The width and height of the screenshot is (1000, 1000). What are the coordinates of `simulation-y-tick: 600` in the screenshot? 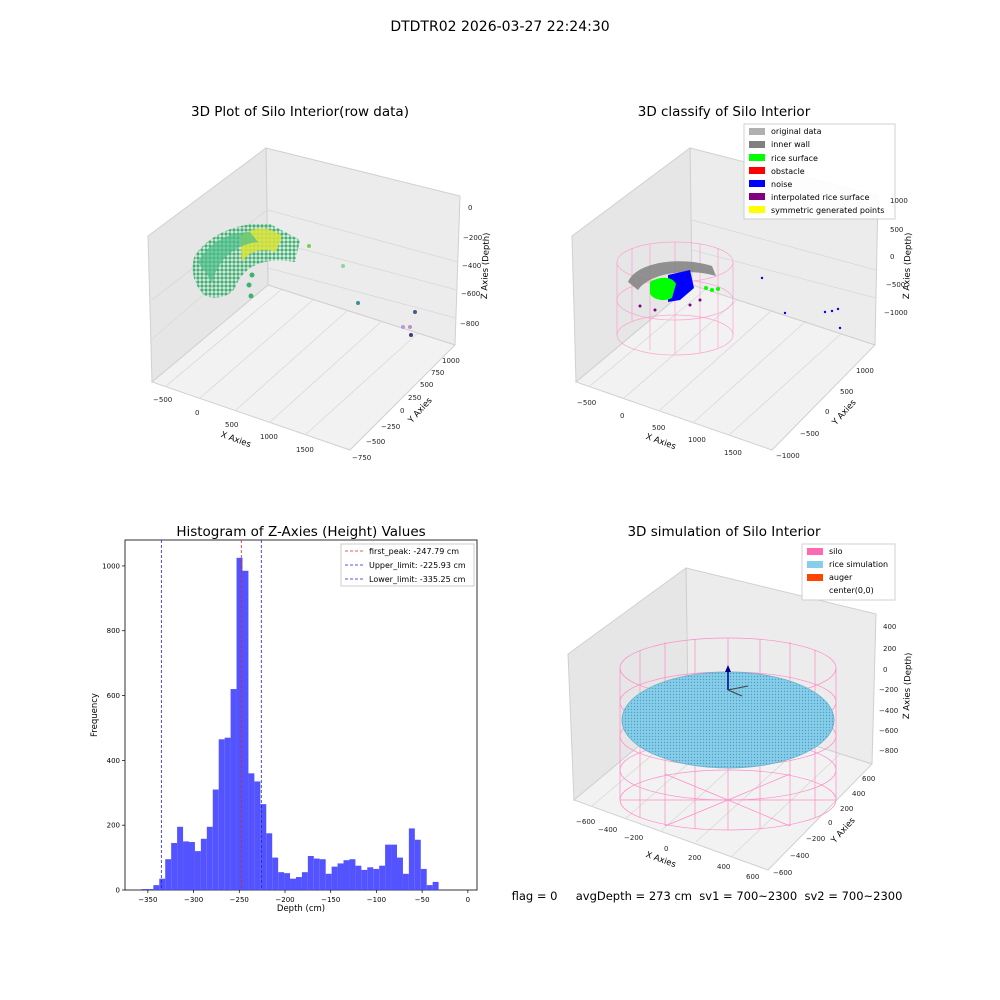 It's located at (868, 779).